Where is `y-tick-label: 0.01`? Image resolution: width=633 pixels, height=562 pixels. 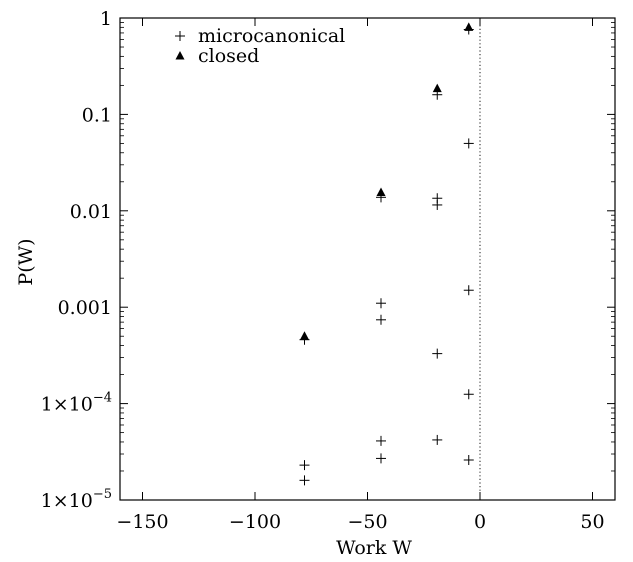 y-tick-label: 0.01 is located at coordinates (91, 212).